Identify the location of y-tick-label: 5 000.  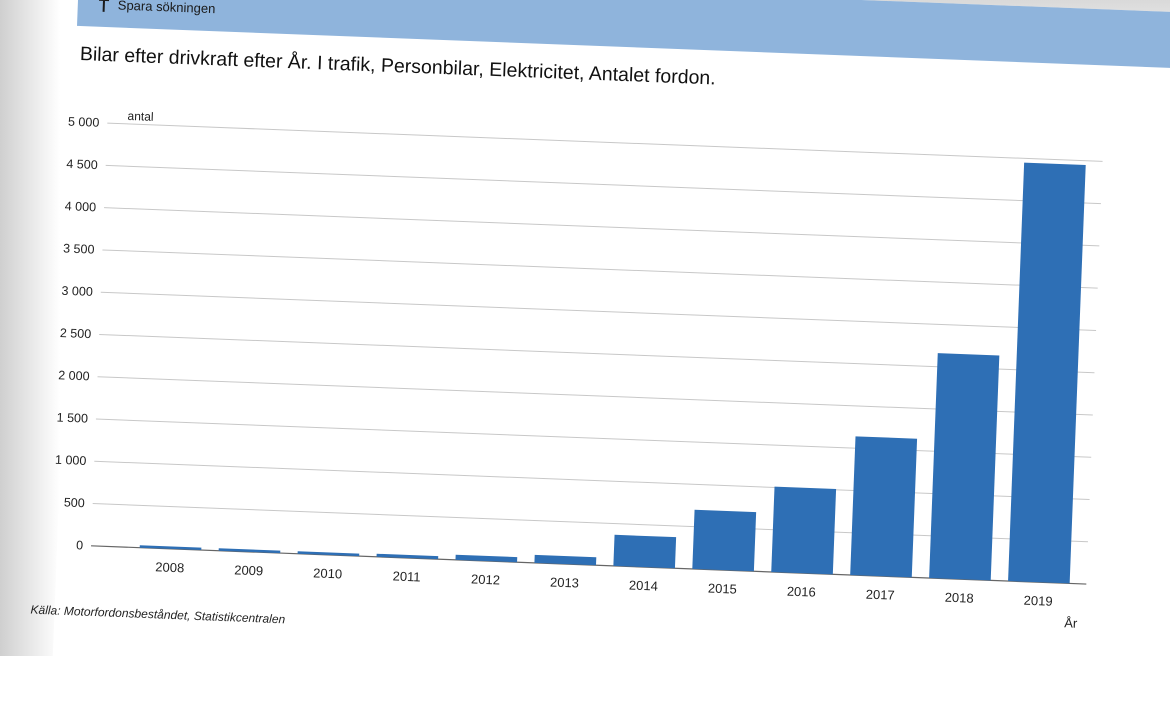
(84, 122).